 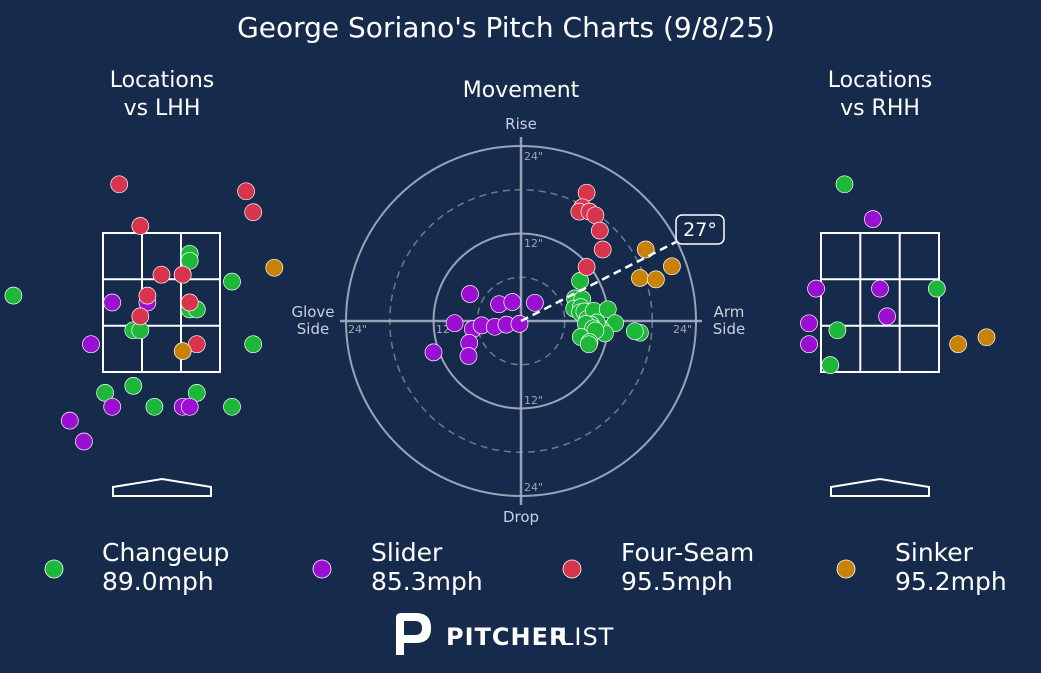 I want to click on rhh-panel-title: Locations vs RHH, so click(x=880, y=94).